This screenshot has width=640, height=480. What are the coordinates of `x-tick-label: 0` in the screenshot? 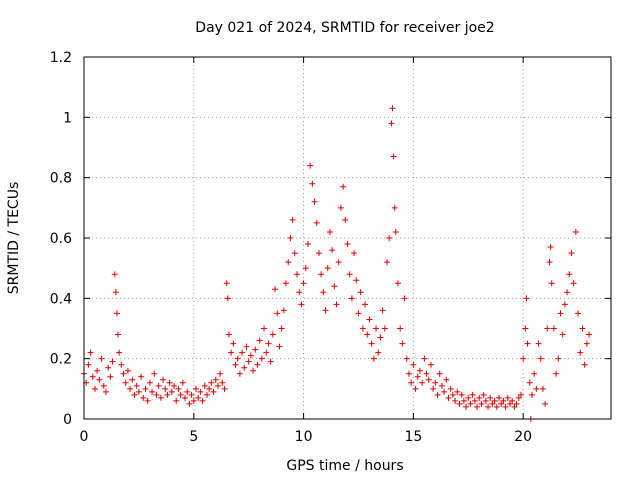 It's located at (84, 437).